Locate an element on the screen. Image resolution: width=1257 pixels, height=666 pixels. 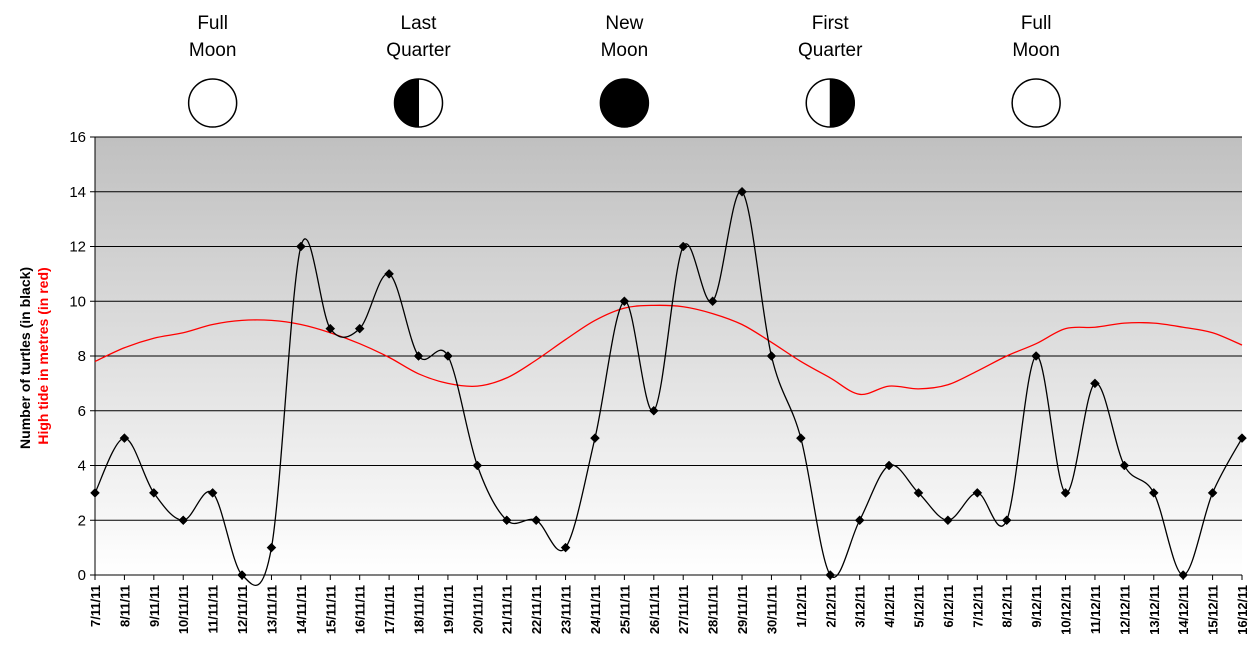
turtle-point-28/11/11 is located at coordinates (712, 301).